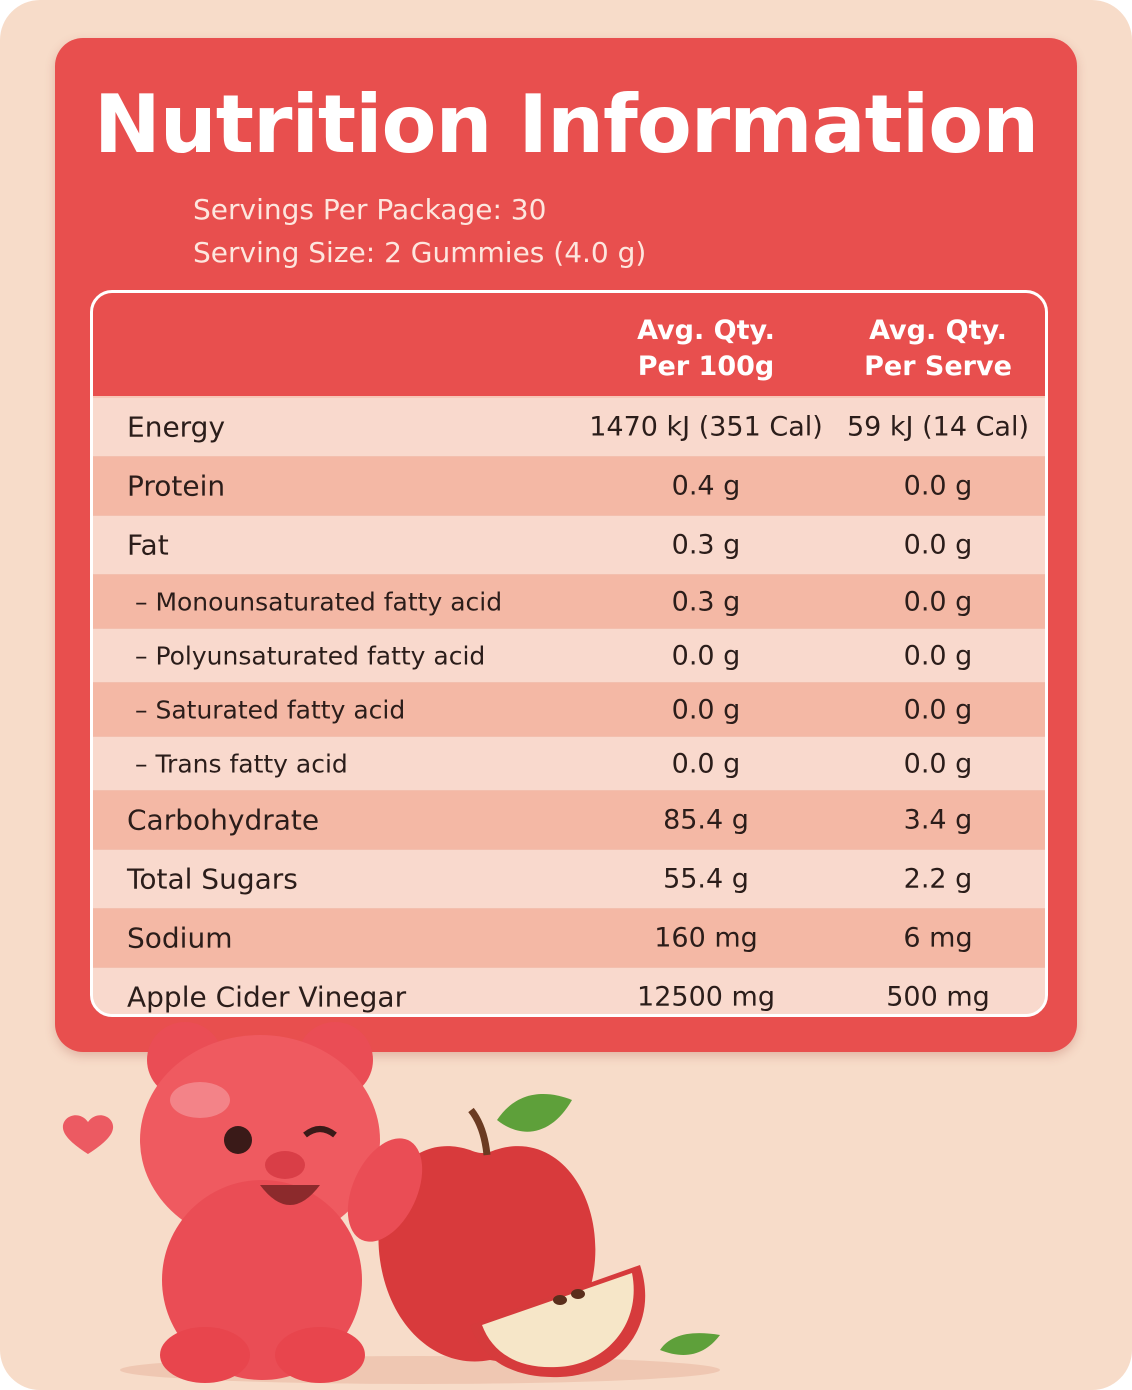 This screenshot has height=1390, width=1132. What do you see at coordinates (88, 1134) in the screenshot?
I see `heart` at bounding box center [88, 1134].